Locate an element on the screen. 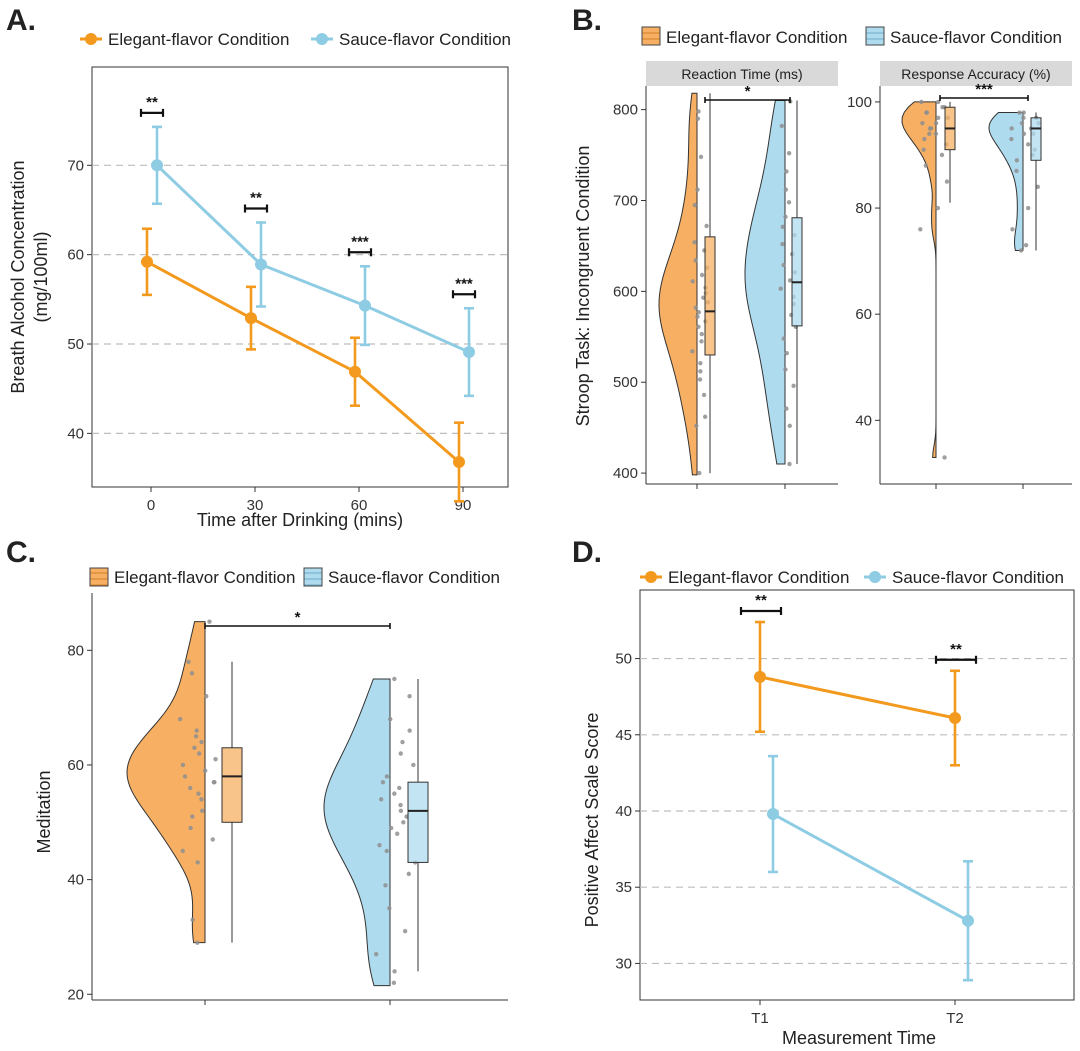 The height and width of the screenshot is (1051, 1080). y-tick-label: 20 is located at coordinates (75, 994).